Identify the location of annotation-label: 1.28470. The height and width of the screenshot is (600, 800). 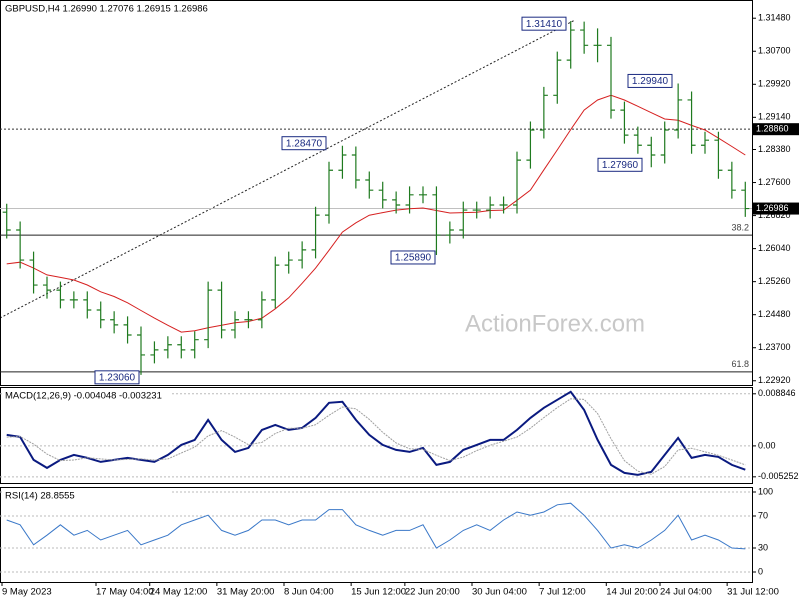
(304, 143).